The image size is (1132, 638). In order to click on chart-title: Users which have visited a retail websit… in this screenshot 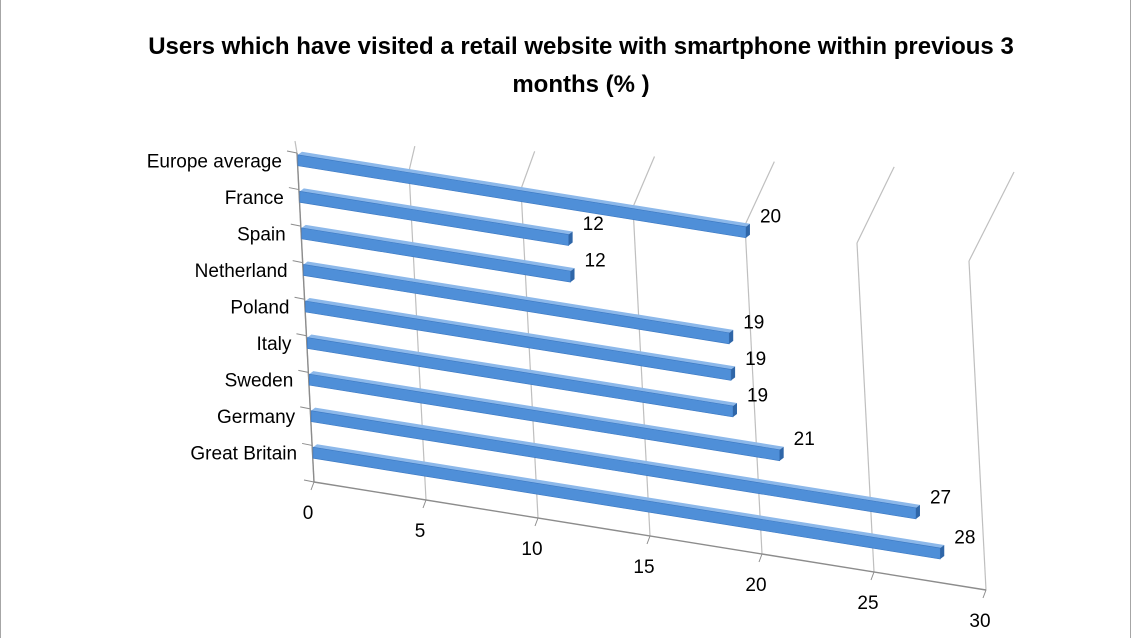, I will do `click(581, 65)`.